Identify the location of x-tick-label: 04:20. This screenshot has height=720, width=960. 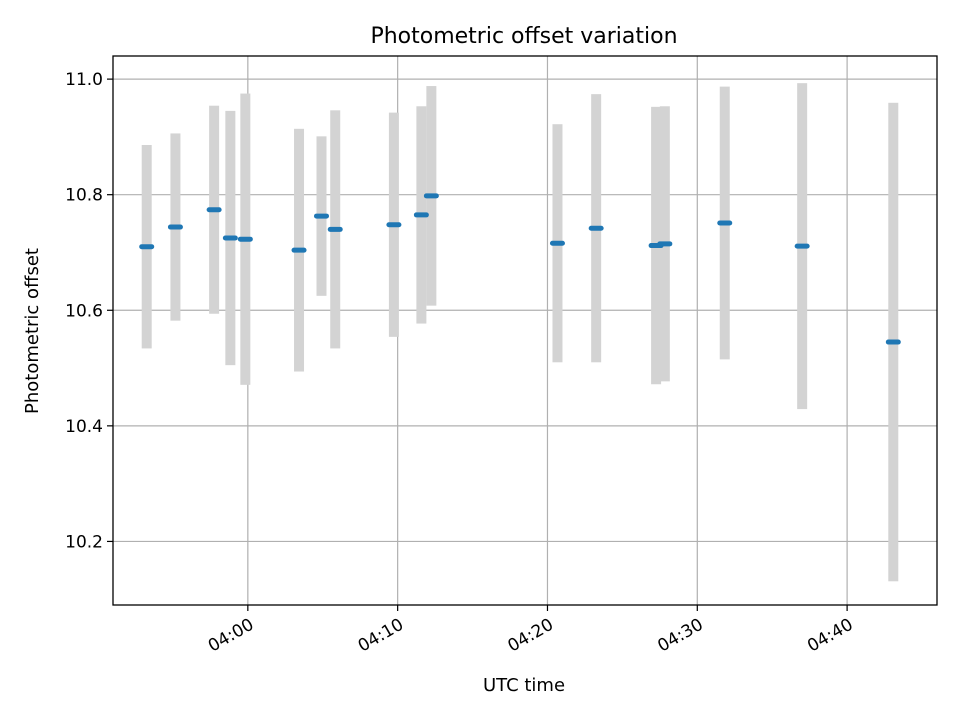
(531, 636).